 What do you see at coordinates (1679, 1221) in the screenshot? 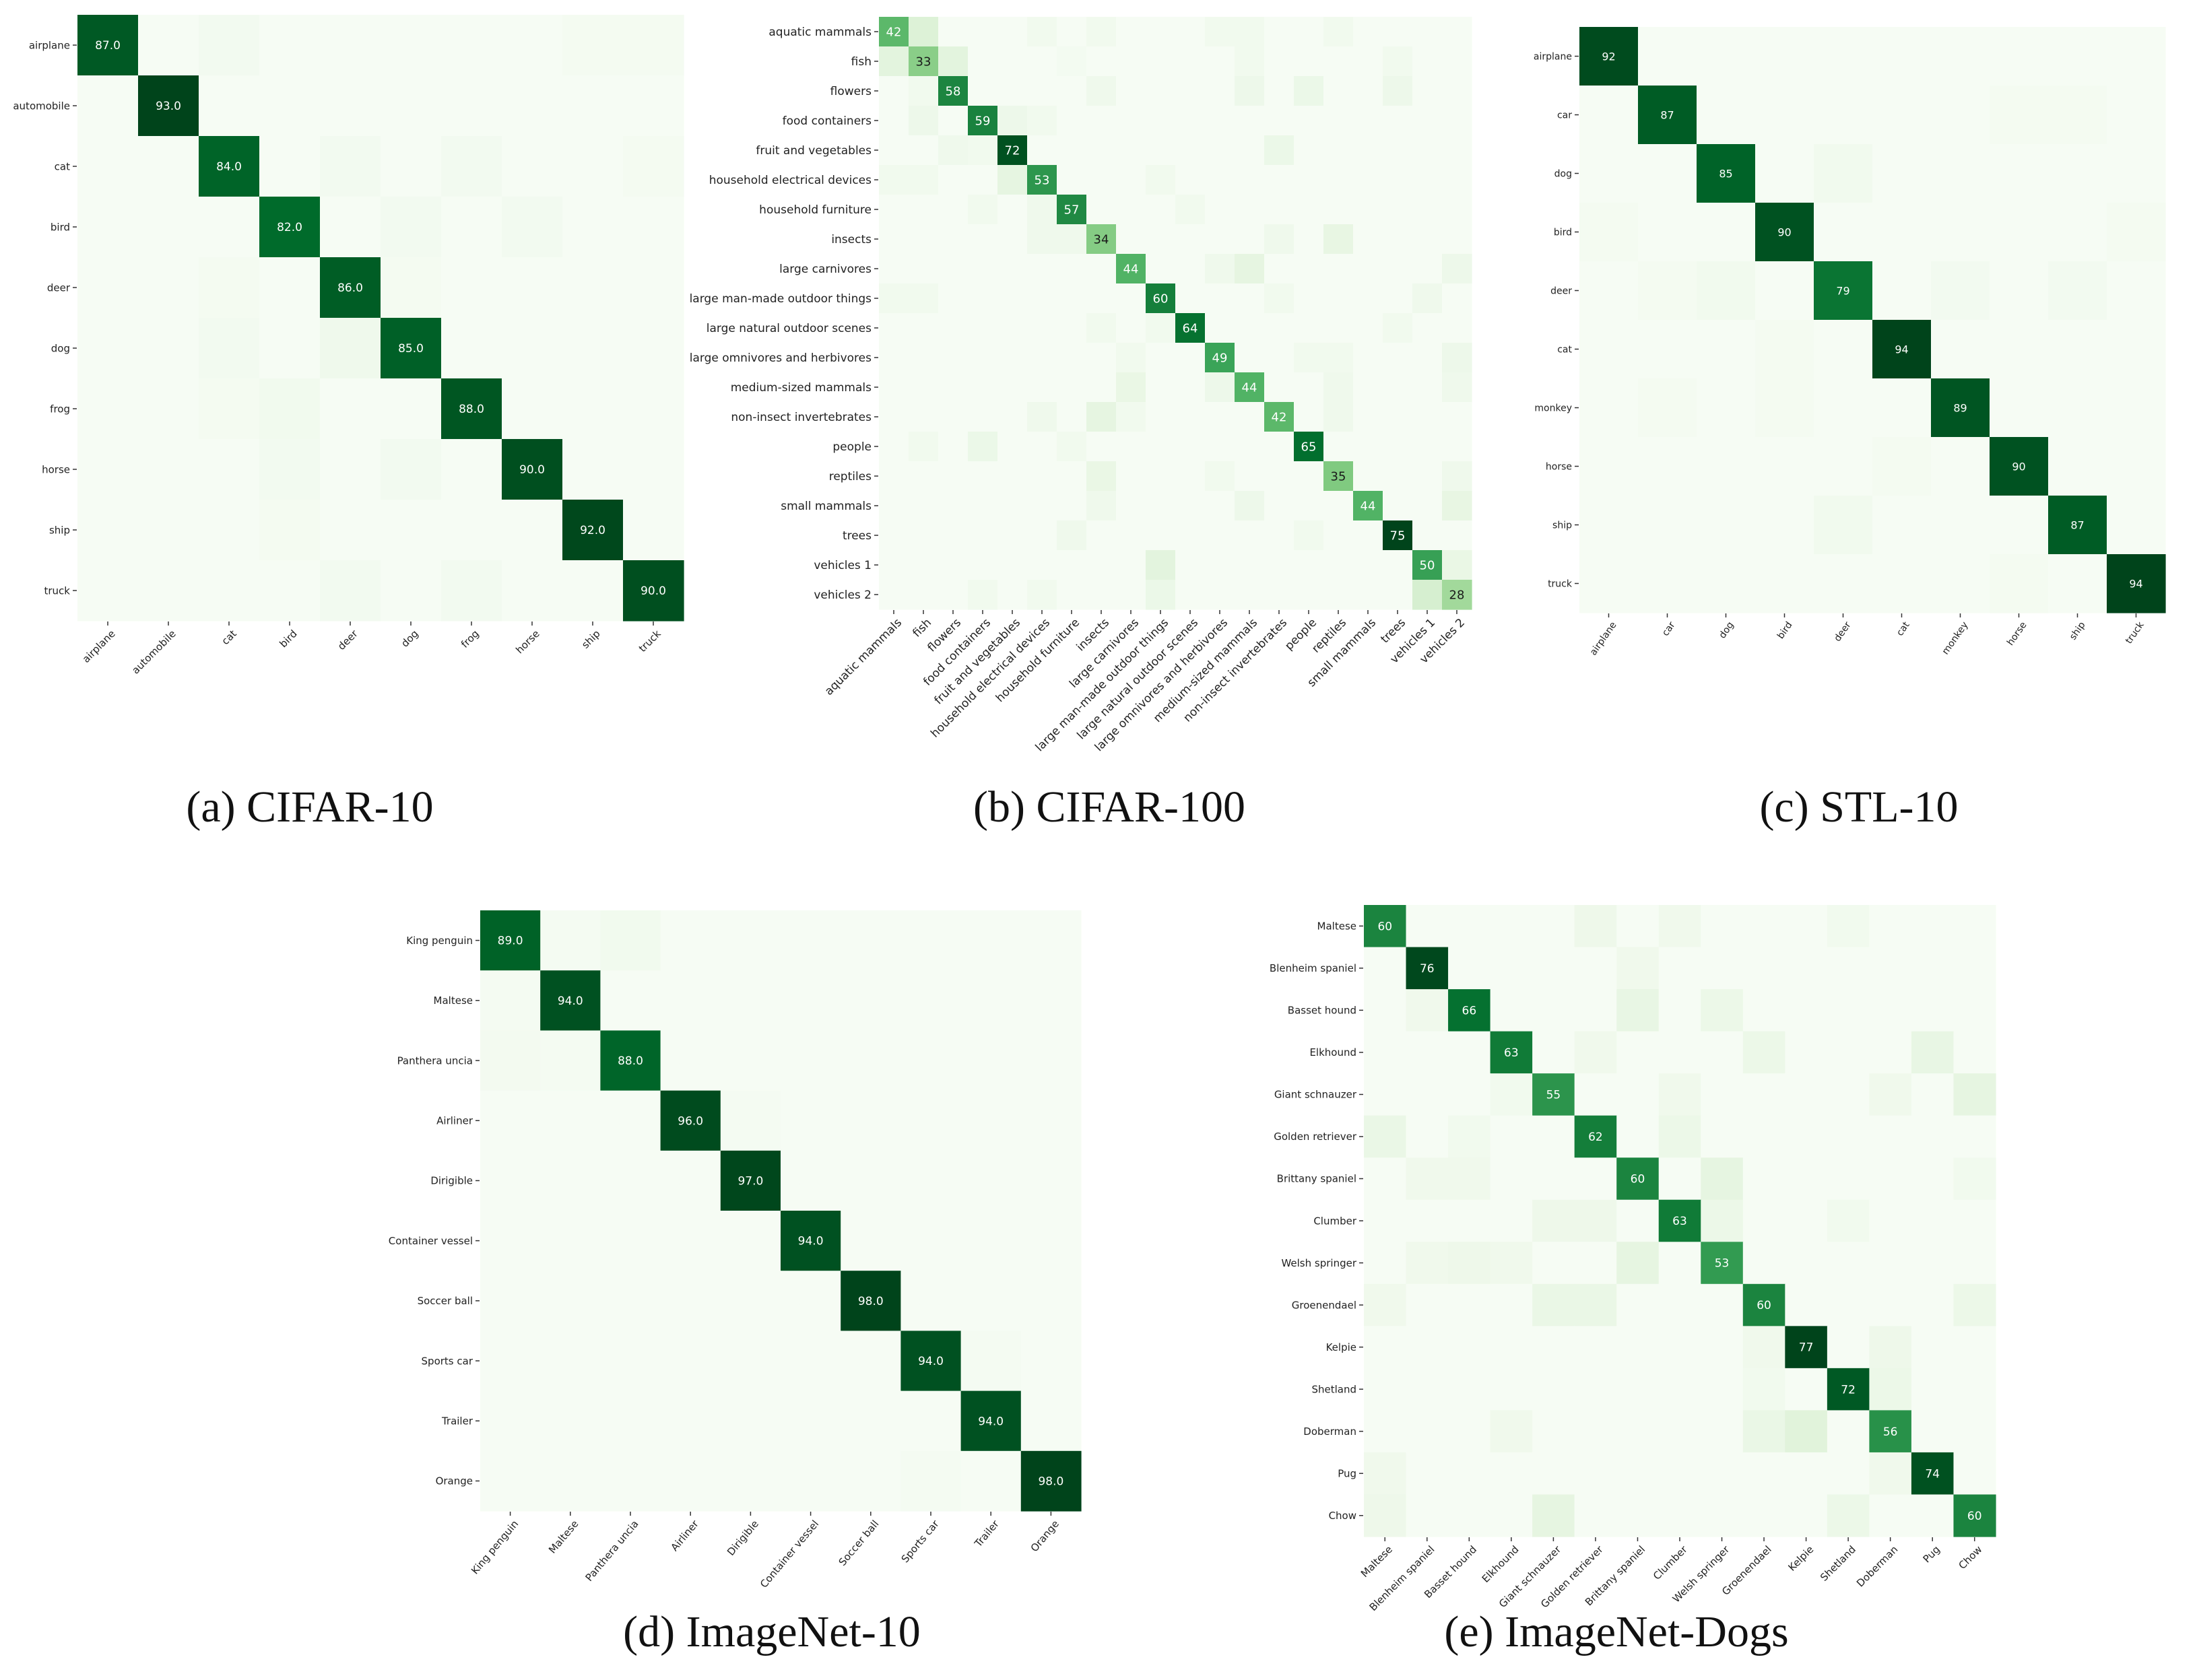
I see `cell-value-label: 63` at bounding box center [1679, 1221].